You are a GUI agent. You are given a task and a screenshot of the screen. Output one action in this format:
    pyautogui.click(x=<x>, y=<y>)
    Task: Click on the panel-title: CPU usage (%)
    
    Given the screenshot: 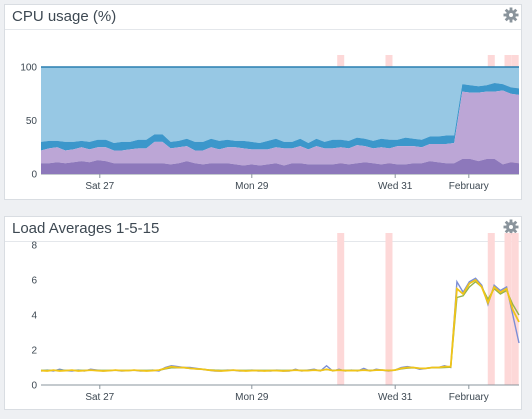 What is the action you would take?
    pyautogui.click(x=64, y=16)
    